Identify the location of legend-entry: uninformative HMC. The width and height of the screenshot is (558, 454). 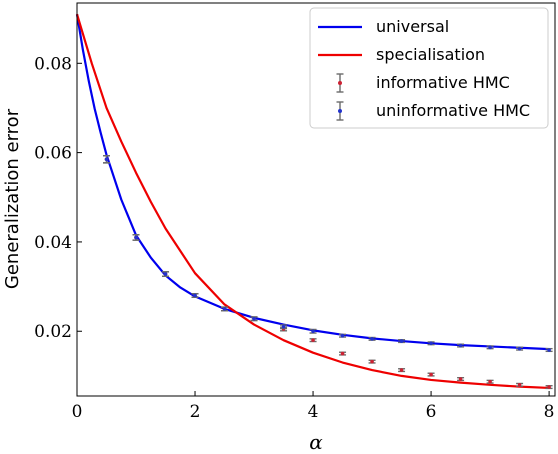
(433, 111).